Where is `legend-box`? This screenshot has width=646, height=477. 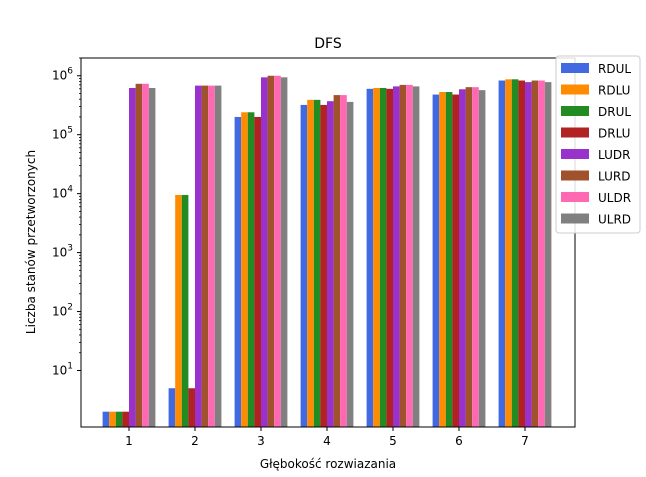 legend-box is located at coordinates (598, 144).